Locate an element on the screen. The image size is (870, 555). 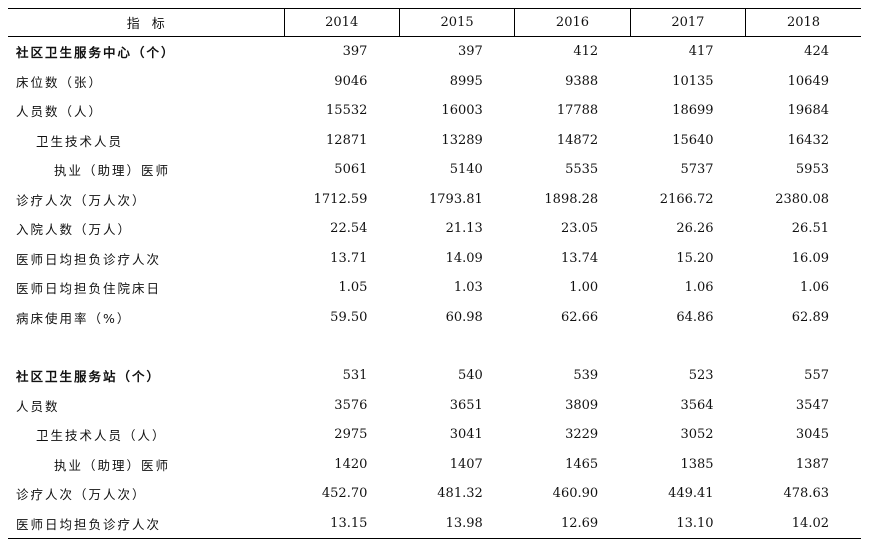
cell-value: 16432 is located at coordinates (808, 140).